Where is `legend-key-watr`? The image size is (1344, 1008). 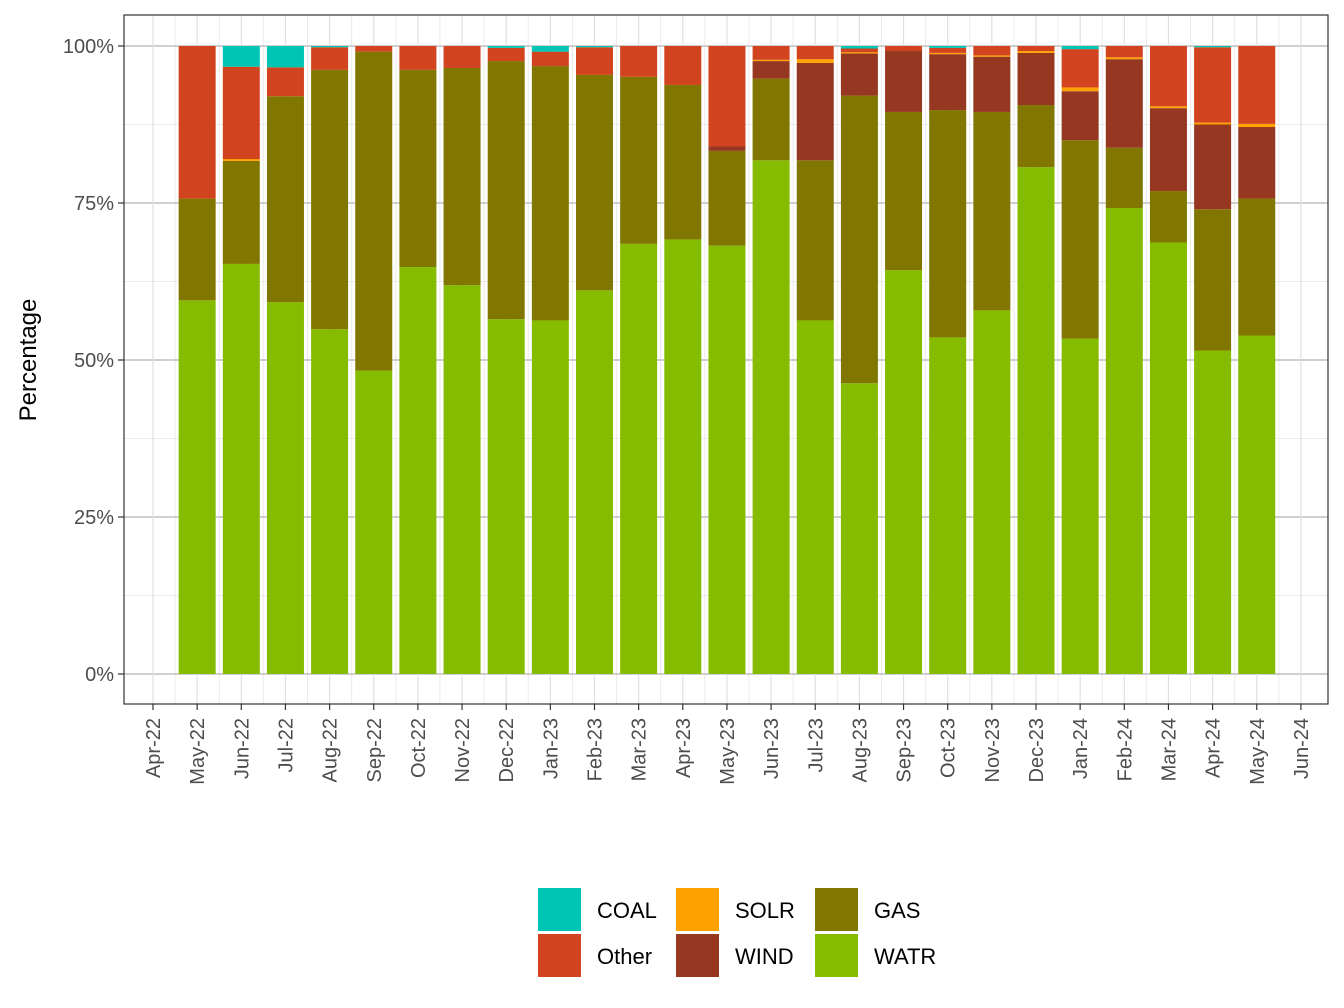 legend-key-watr is located at coordinates (836, 955).